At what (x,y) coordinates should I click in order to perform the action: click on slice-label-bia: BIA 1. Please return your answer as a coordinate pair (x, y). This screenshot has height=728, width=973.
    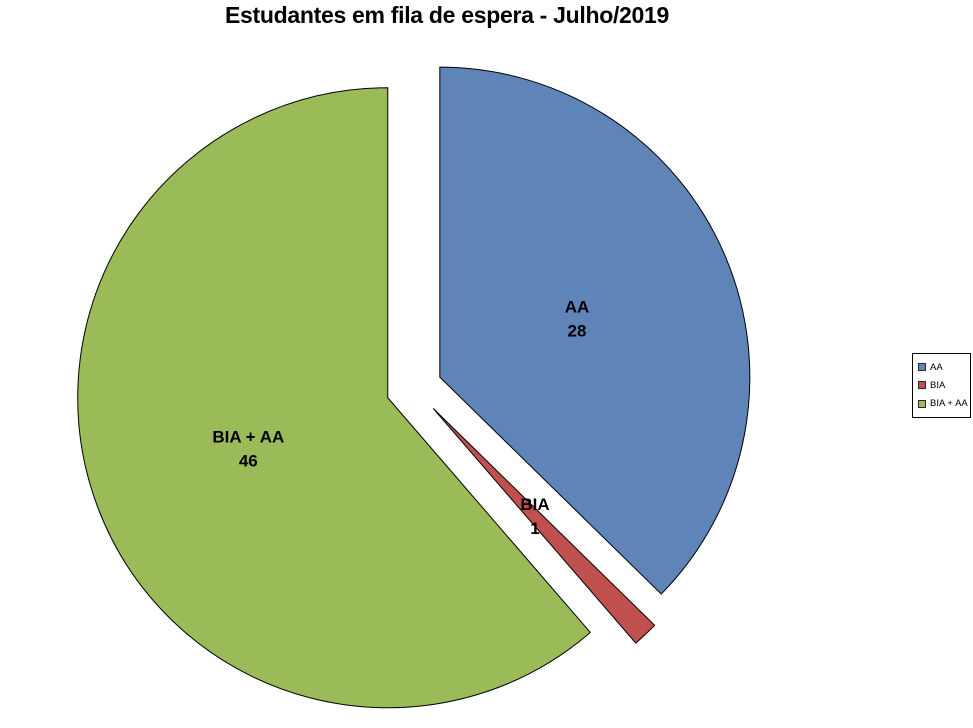
    Looking at the image, I should click on (534, 516).